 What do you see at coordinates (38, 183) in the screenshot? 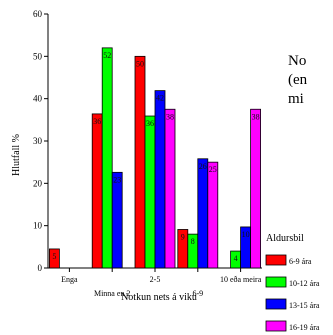
I see `y-tick-label: 20` at bounding box center [38, 183].